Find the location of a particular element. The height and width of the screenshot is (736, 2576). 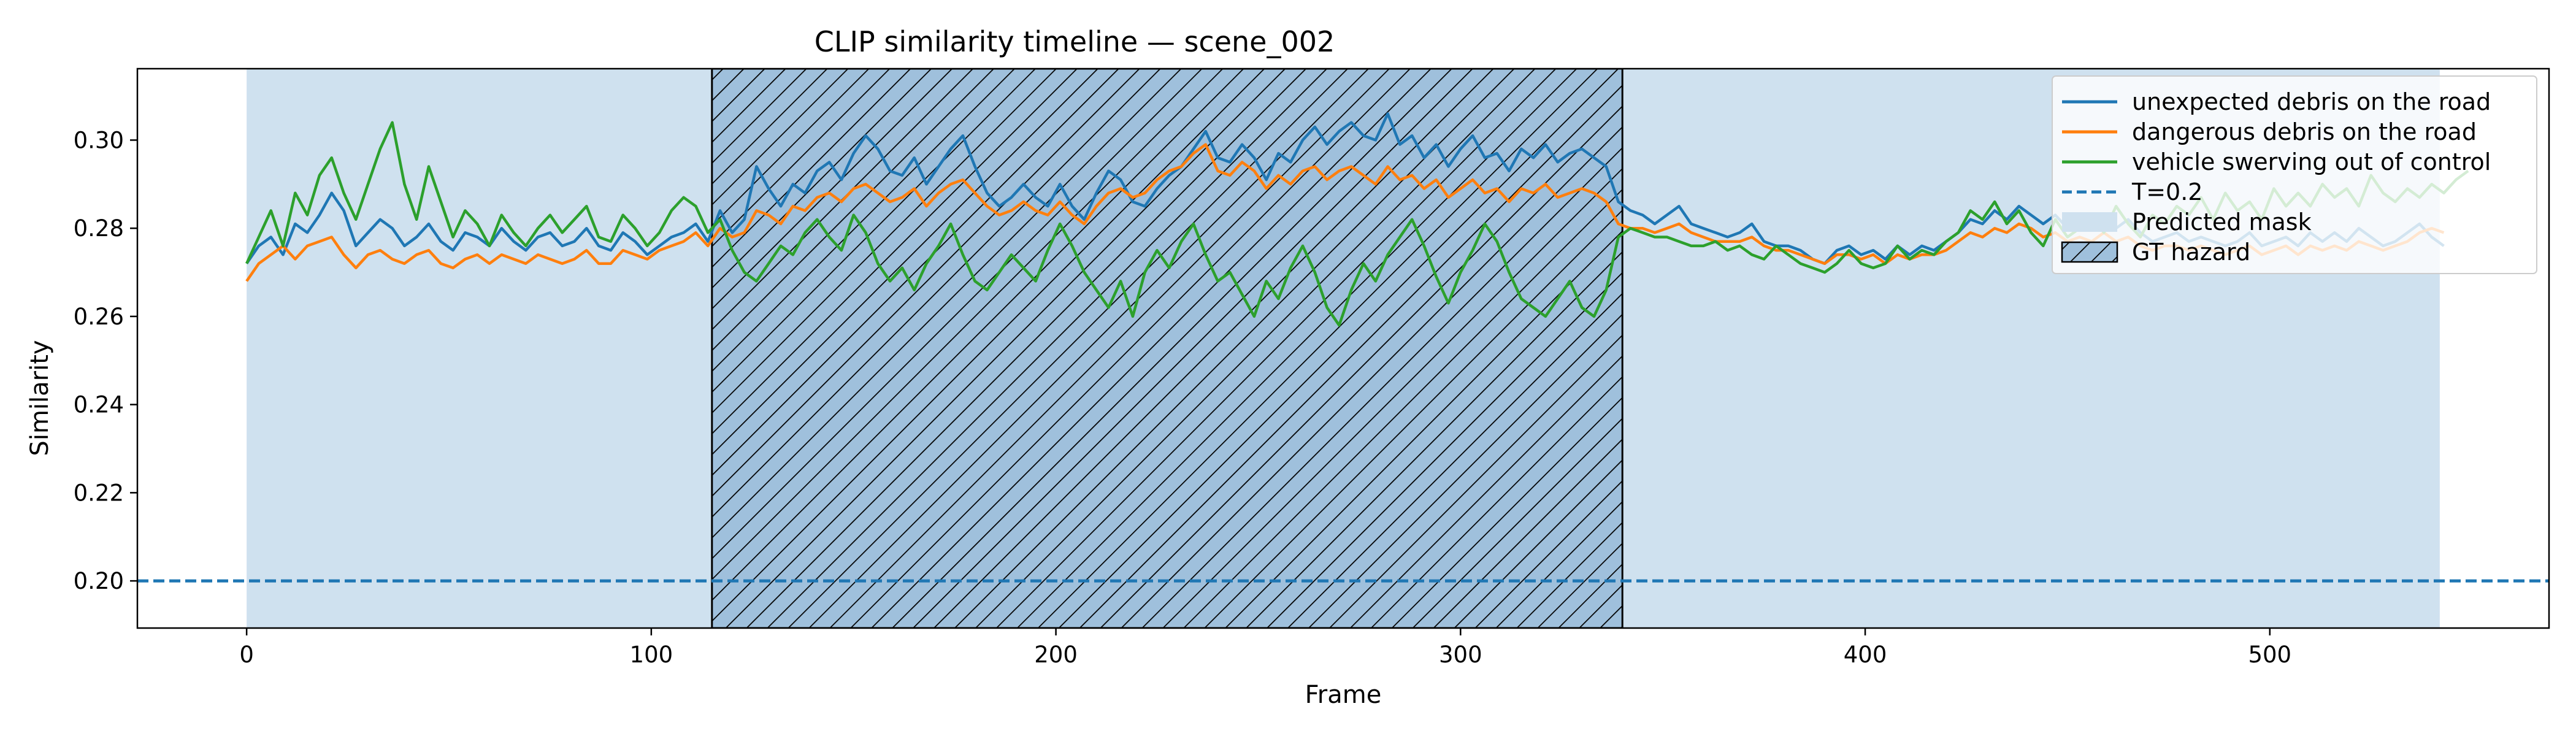

legend-item: T=0.2 is located at coordinates (2132, 191).